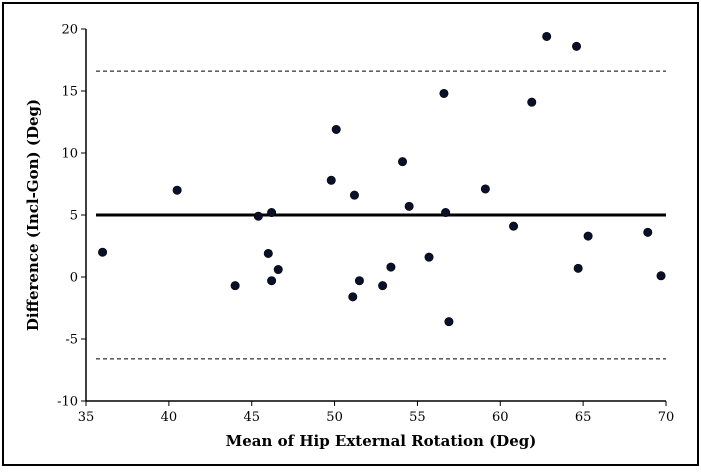 Image resolution: width=701 pixels, height=473 pixels. Describe the element at coordinates (583, 417) in the screenshot. I see `x-tick-label: 65` at that location.